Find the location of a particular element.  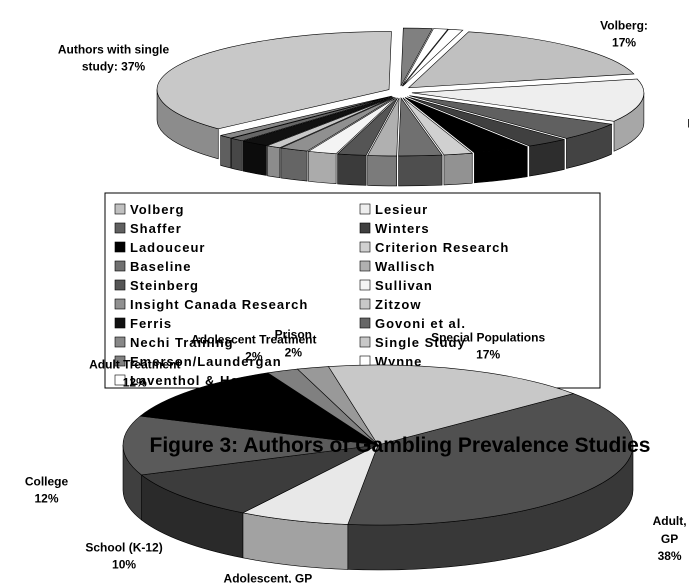

data-label: Special Populations 17% is located at coordinates (488, 347).